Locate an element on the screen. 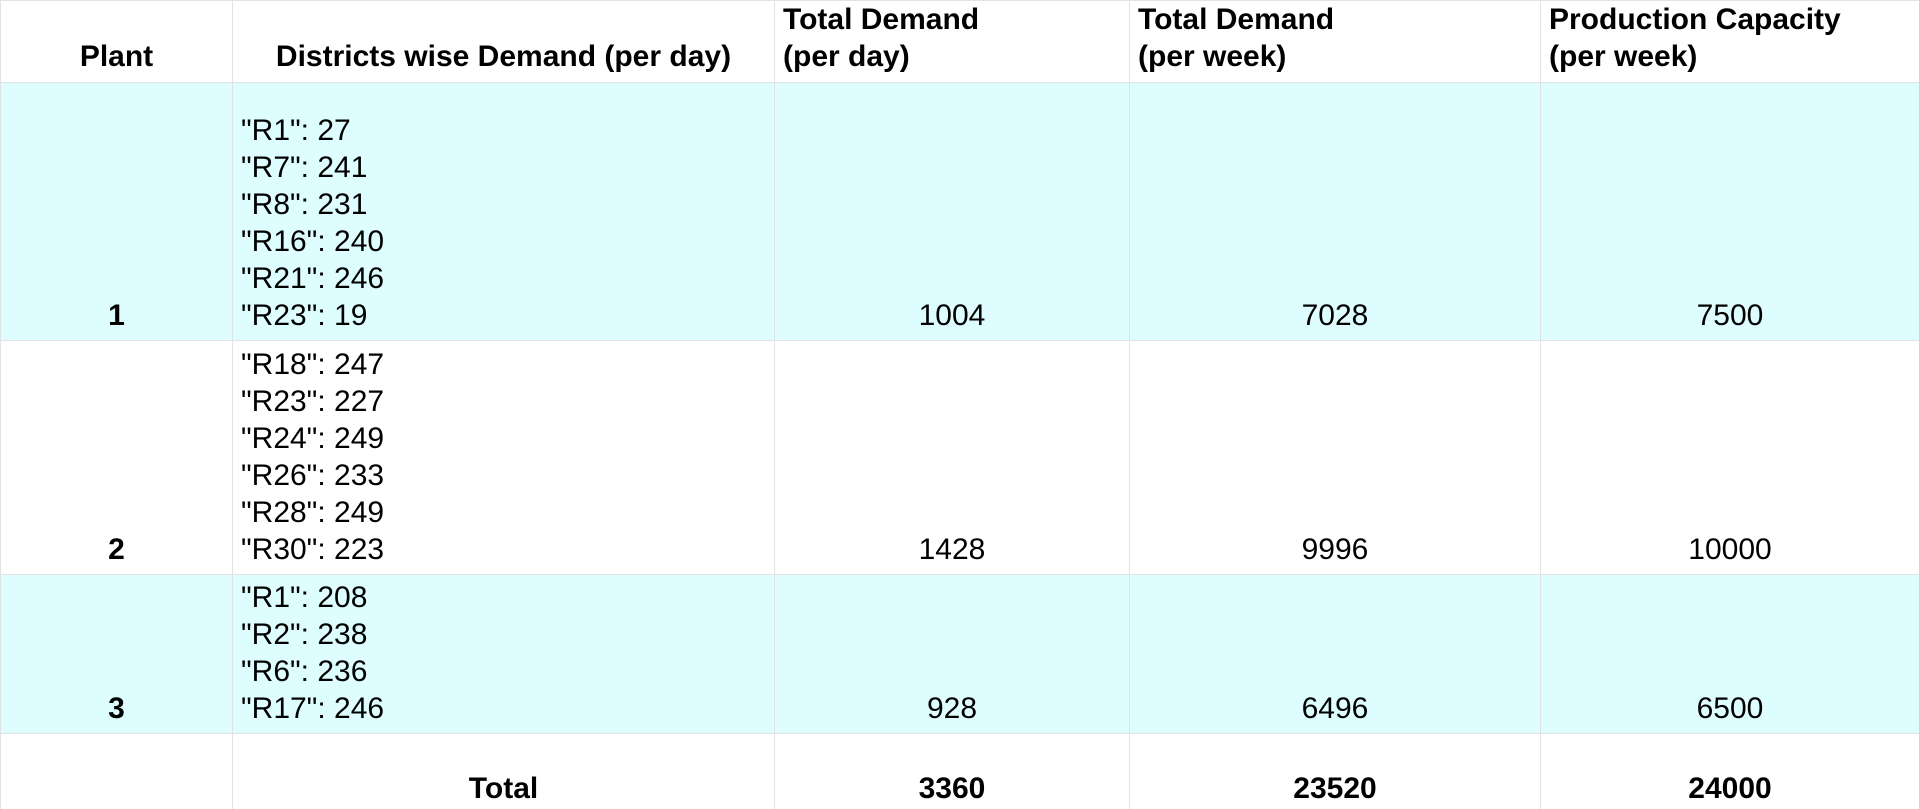  header-total-day-line-1: Total Demand is located at coordinates (881, 19).